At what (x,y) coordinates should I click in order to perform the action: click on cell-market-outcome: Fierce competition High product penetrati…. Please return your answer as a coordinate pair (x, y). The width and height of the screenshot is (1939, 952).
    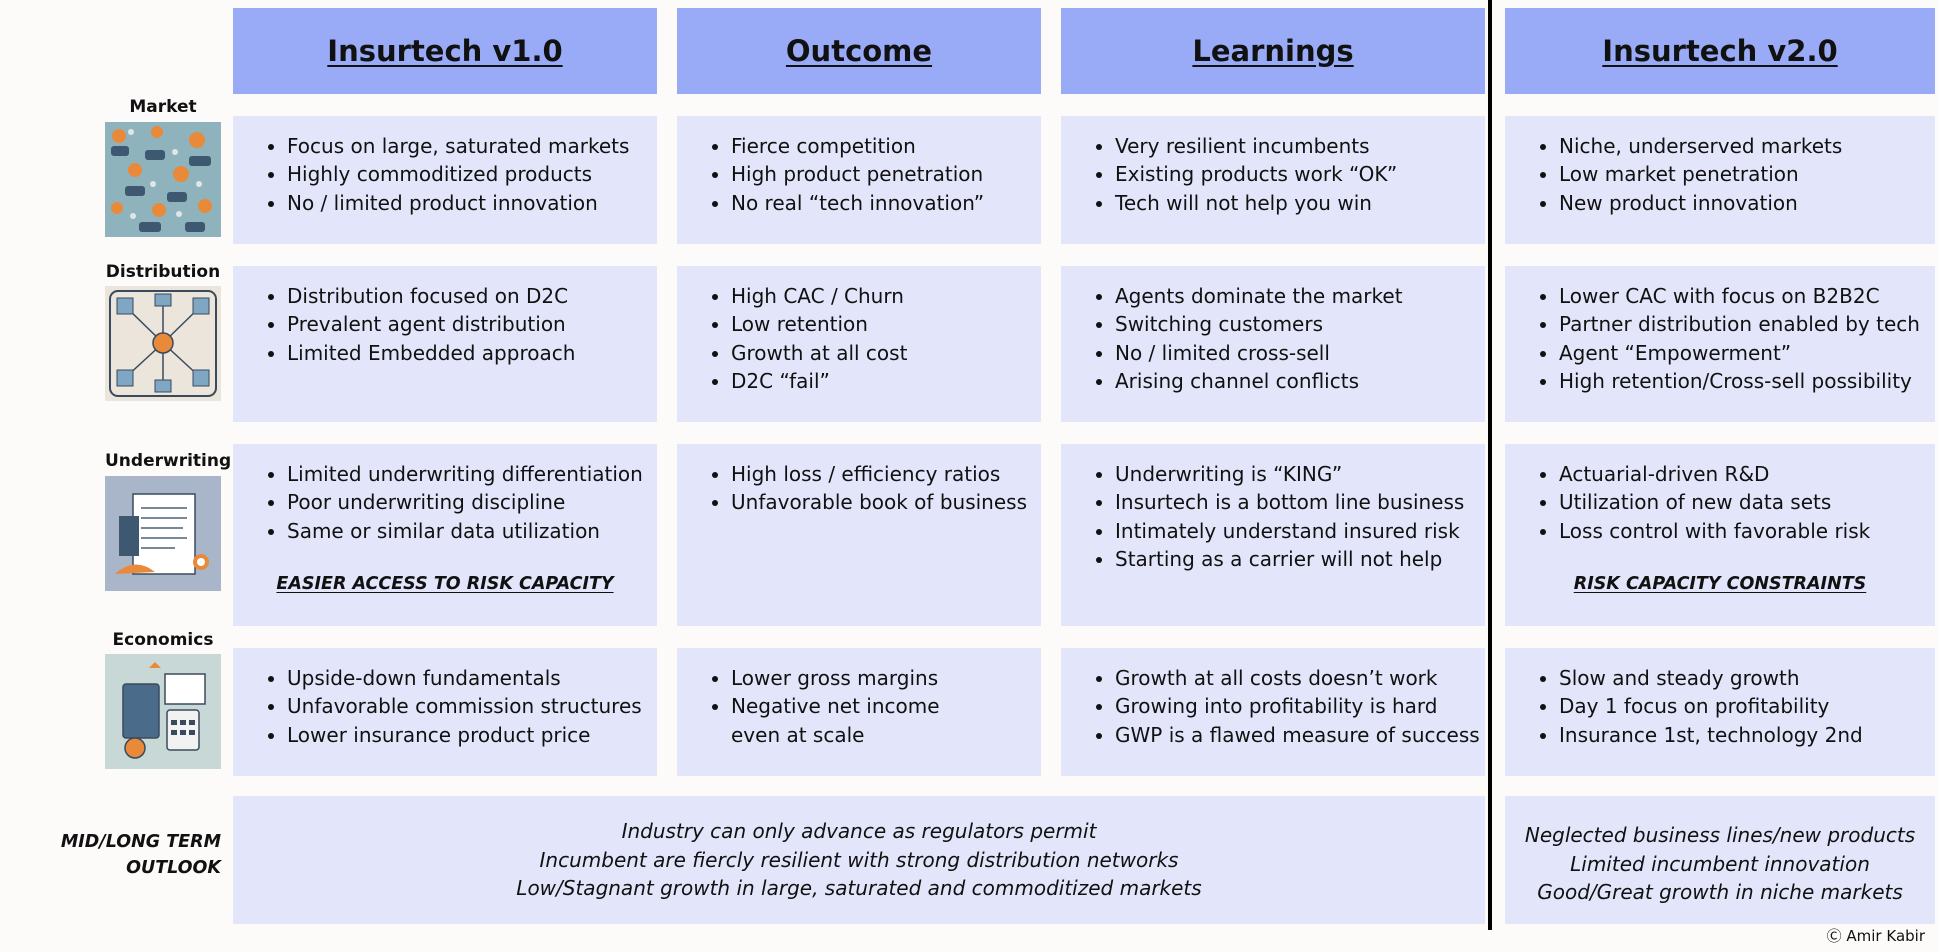
    Looking at the image, I should click on (859, 180).